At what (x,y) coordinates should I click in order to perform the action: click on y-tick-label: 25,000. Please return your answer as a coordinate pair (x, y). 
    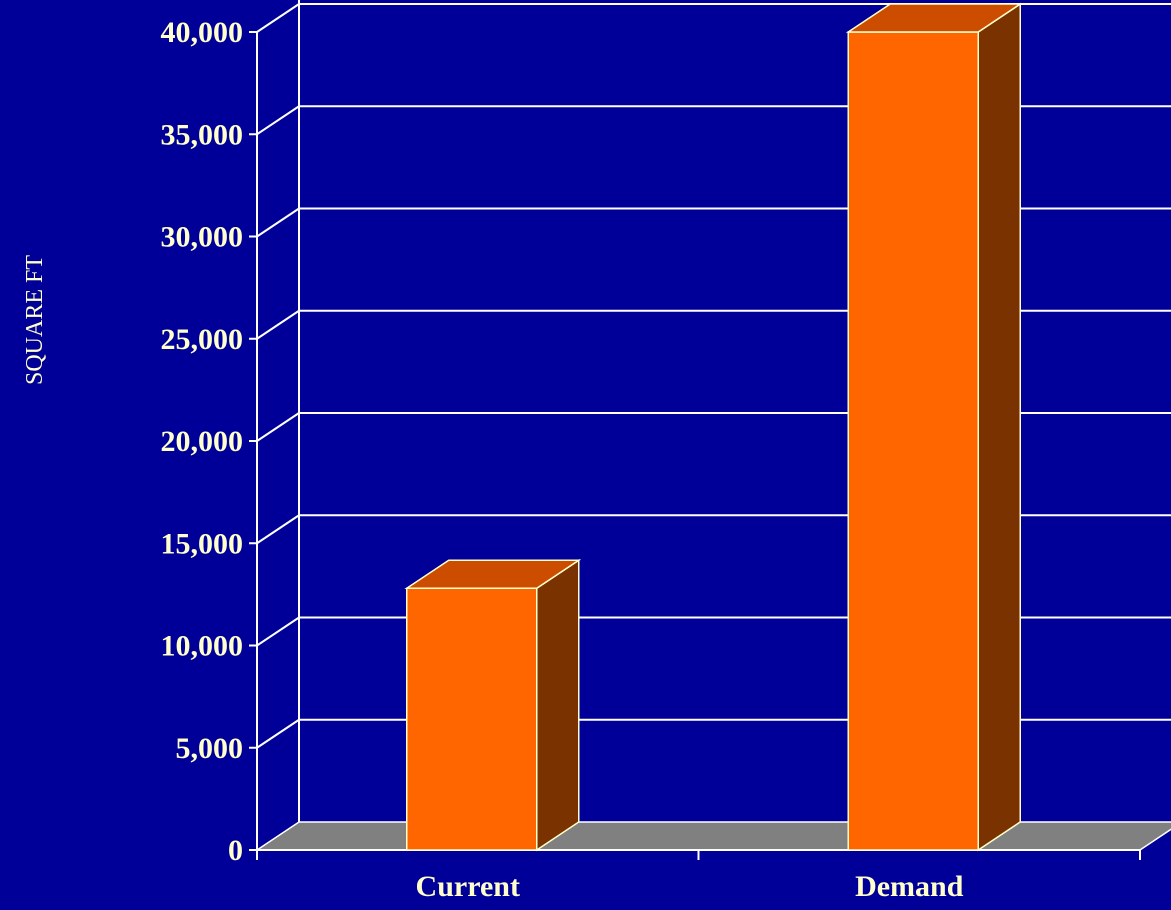
    Looking at the image, I should click on (202, 339).